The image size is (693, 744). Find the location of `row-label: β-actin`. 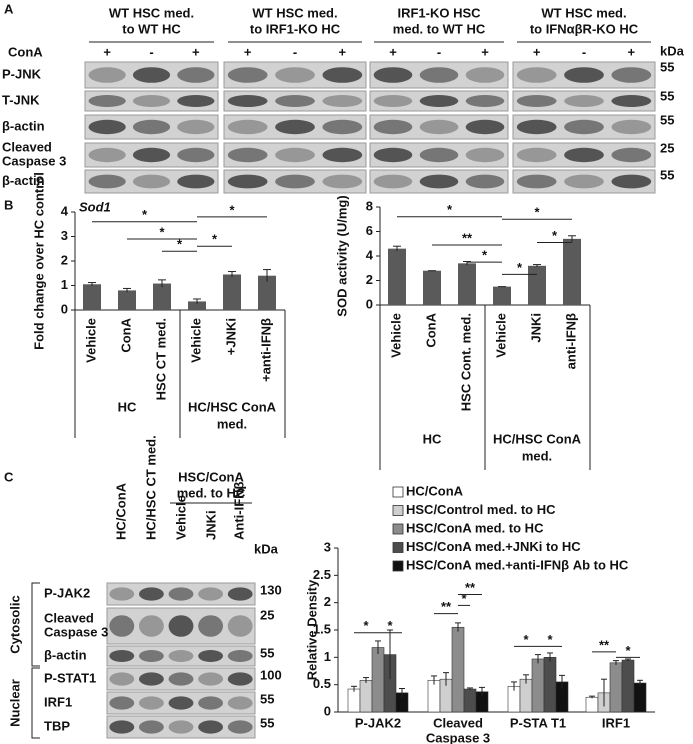

row-label: β-actin is located at coordinates (23, 180).